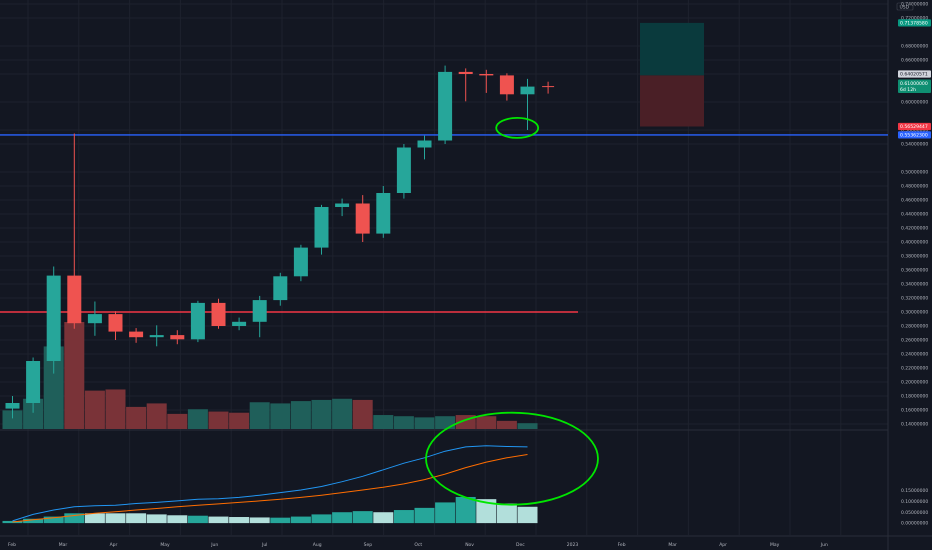 Image resolution: width=932 pixels, height=550 pixels. I want to click on scale-badge, so click(905, 6).